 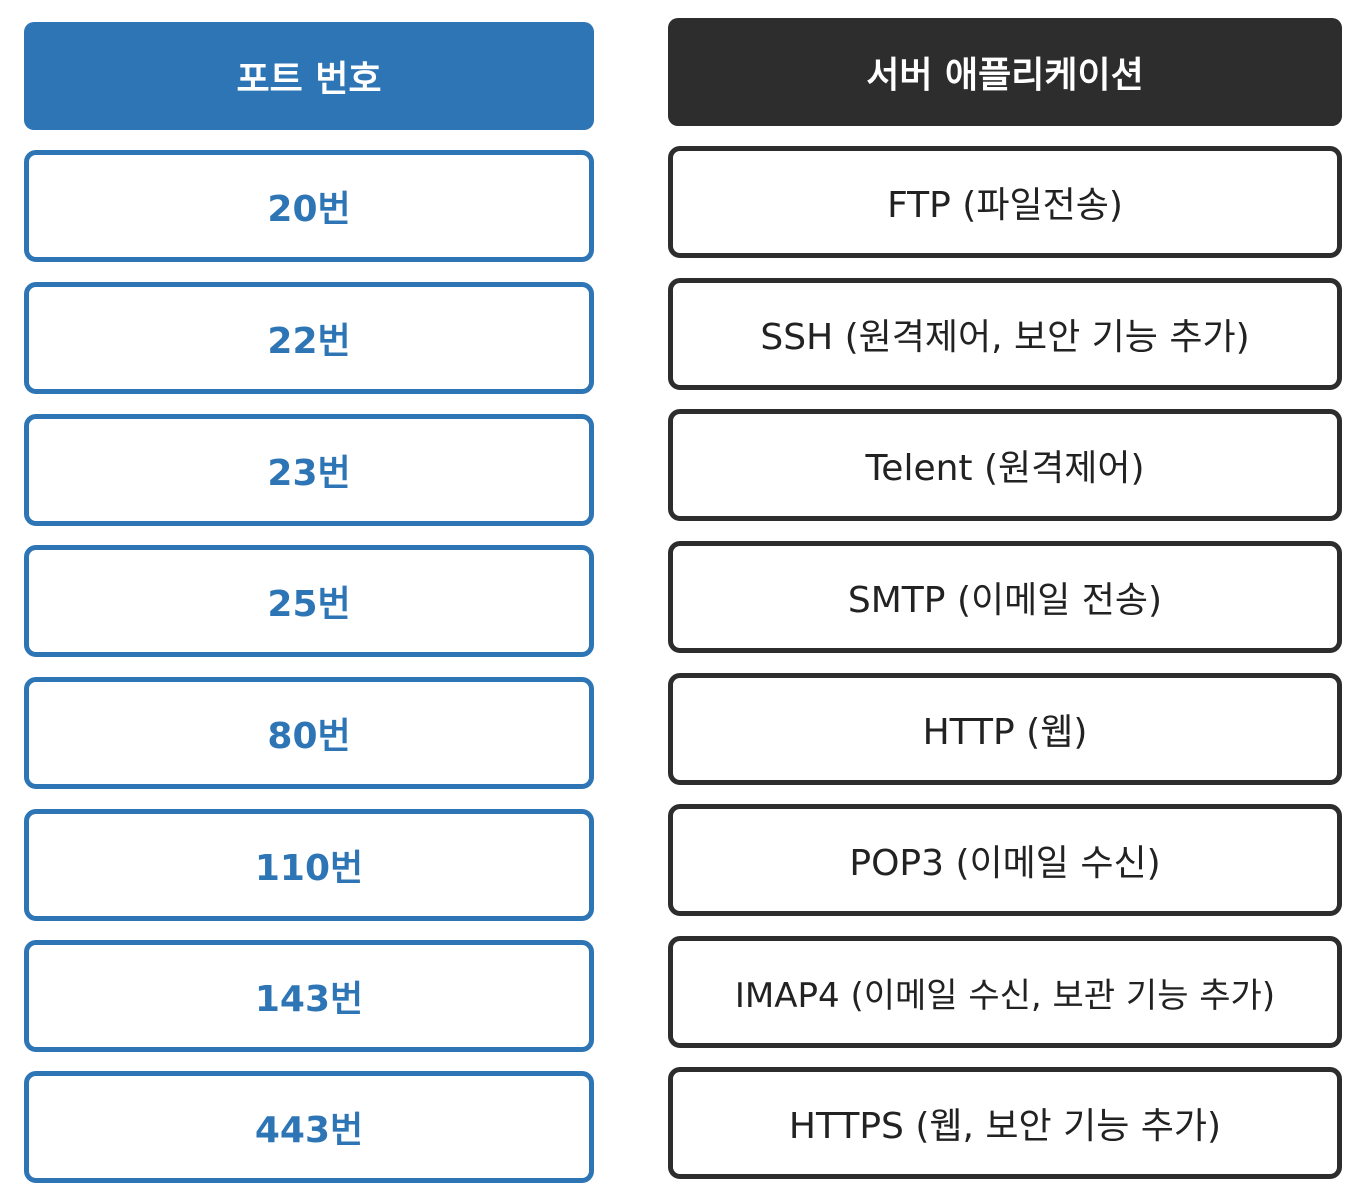 What do you see at coordinates (1005, 334) in the screenshot?
I see `application-cell: SSH (원격제어, 보안 기능 추가)` at bounding box center [1005, 334].